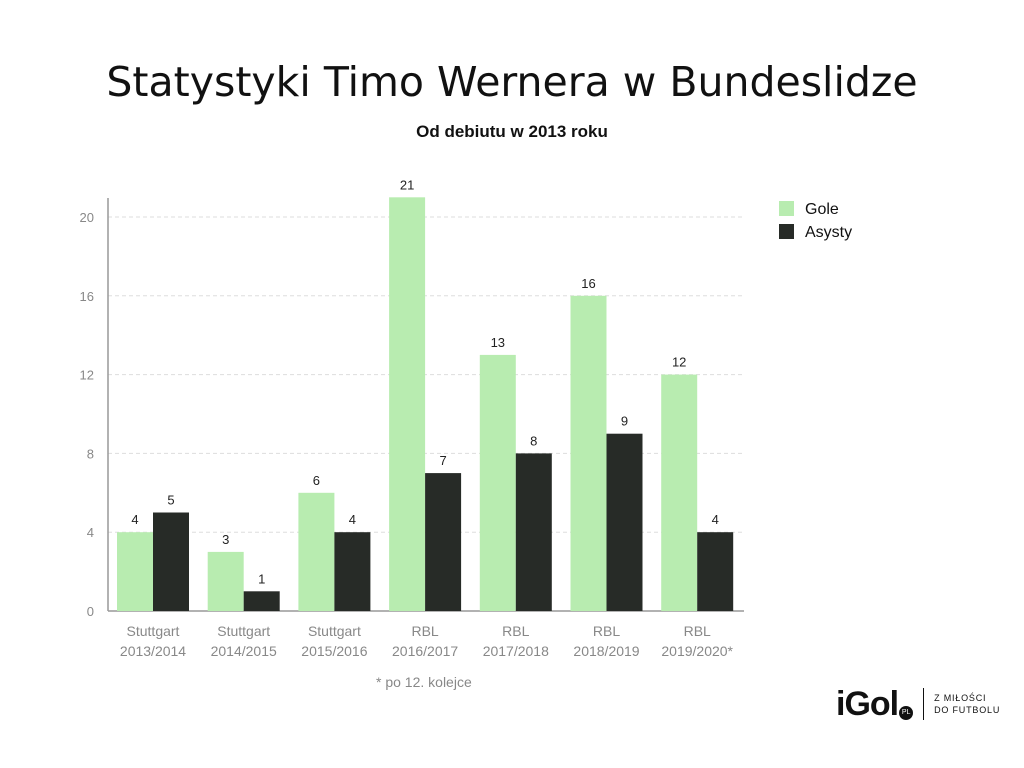  What do you see at coordinates (960, 698) in the screenshot?
I see `logo-tagline-line1: Z MIŁOŚCI` at bounding box center [960, 698].